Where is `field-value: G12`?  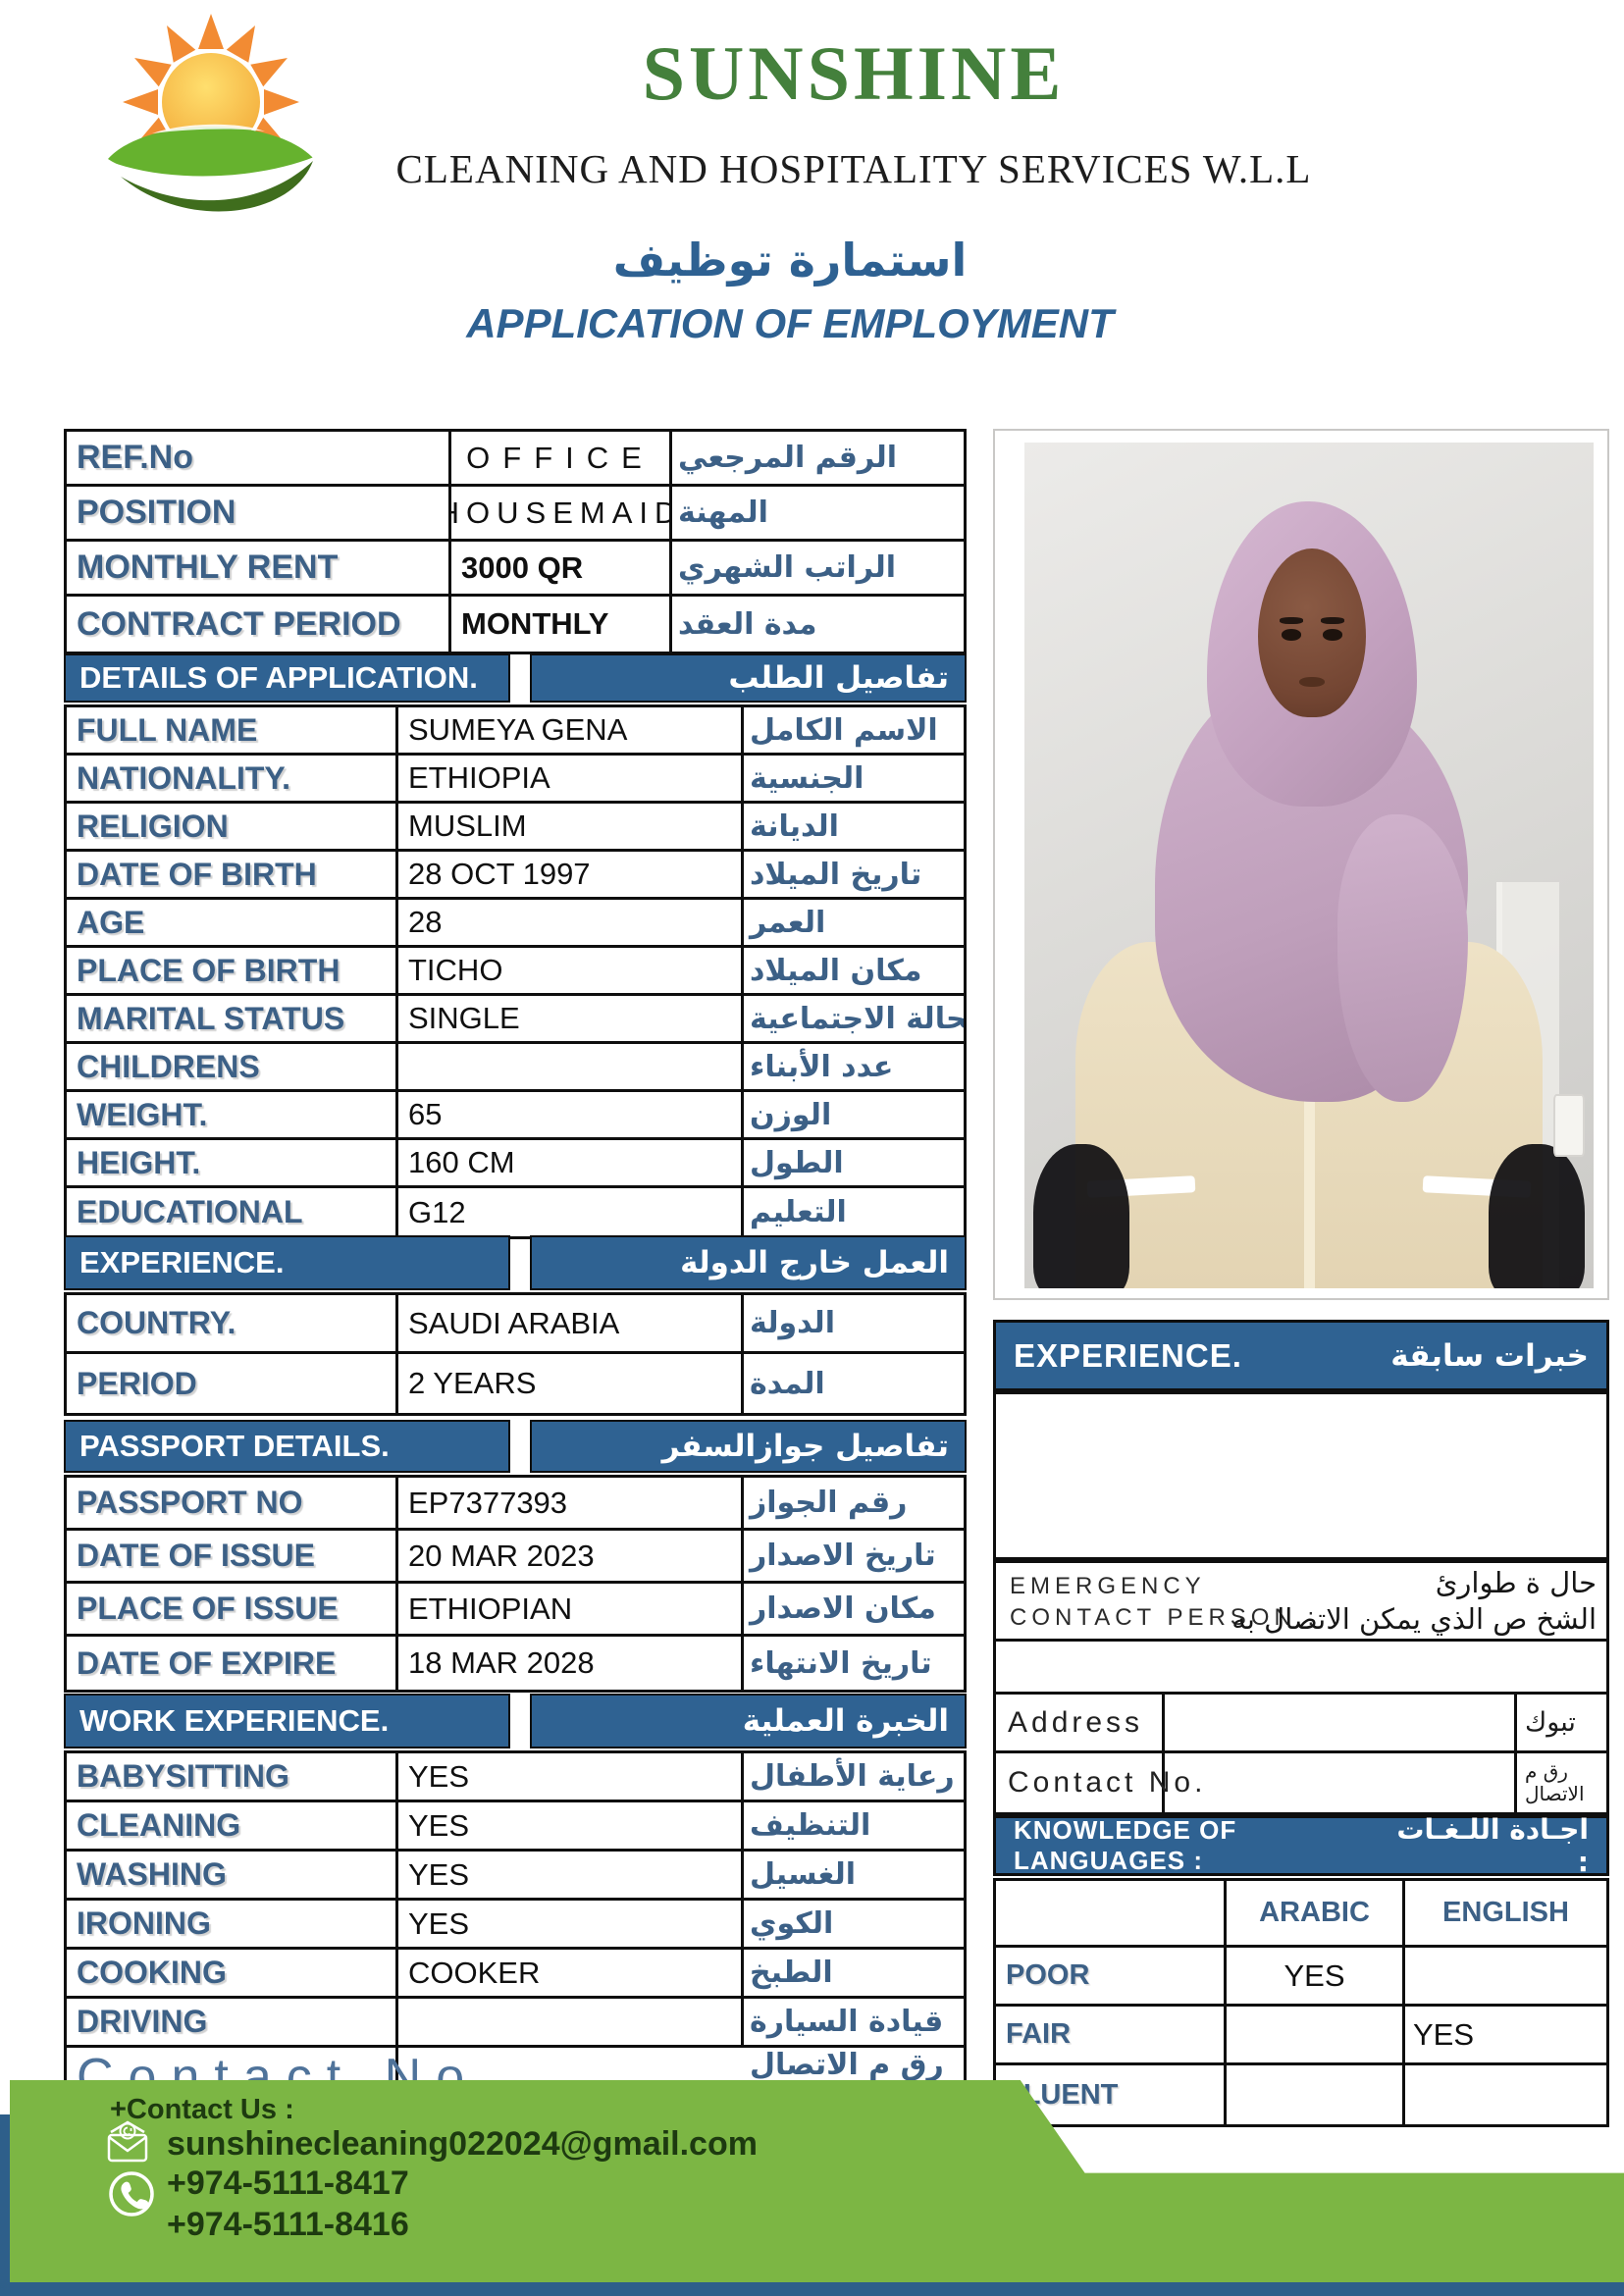 field-value: G12 is located at coordinates (571, 1212).